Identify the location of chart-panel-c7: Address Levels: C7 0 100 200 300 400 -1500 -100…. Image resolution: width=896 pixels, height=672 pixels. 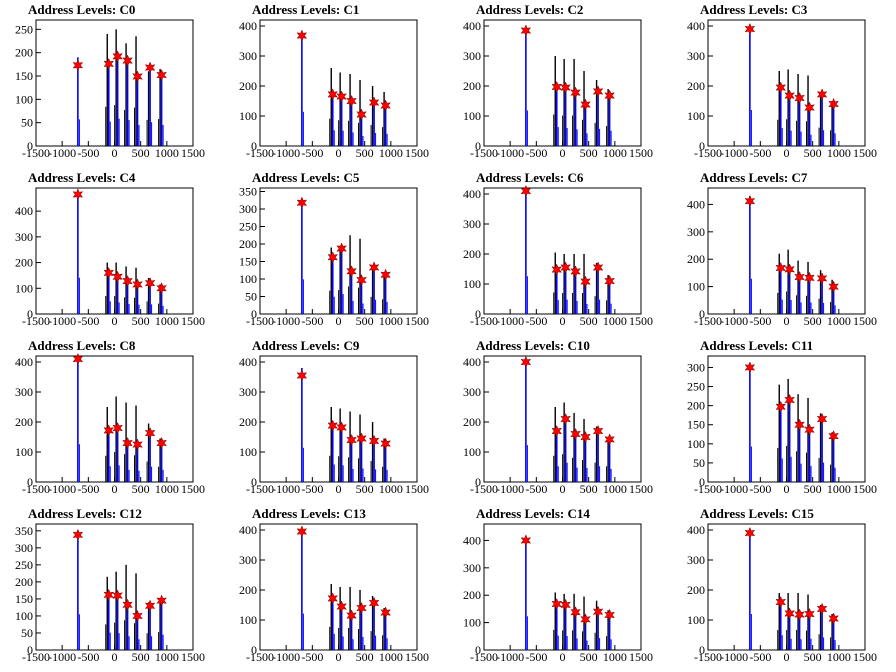
(784, 252).